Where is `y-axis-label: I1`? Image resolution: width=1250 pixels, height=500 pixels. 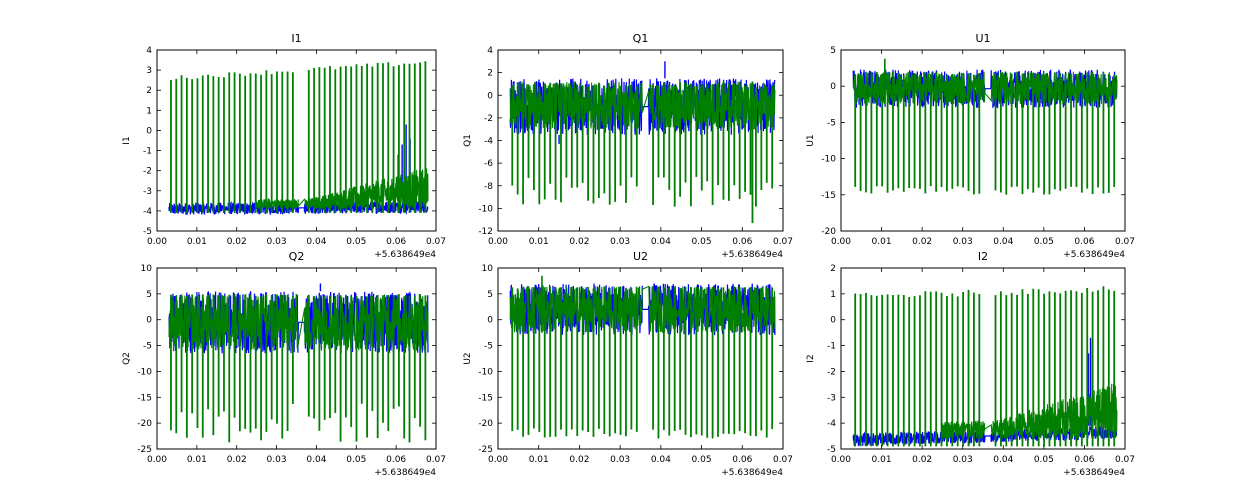
y-axis-label: I1 is located at coordinates (127, 140).